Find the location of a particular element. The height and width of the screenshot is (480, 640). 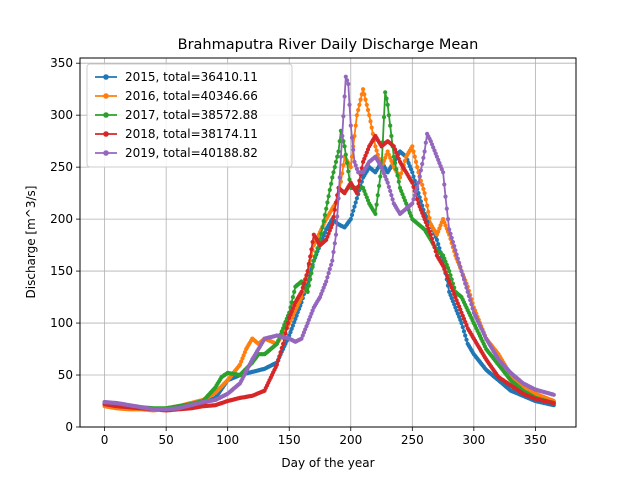

x-tick-label: 50 is located at coordinates (166, 440).